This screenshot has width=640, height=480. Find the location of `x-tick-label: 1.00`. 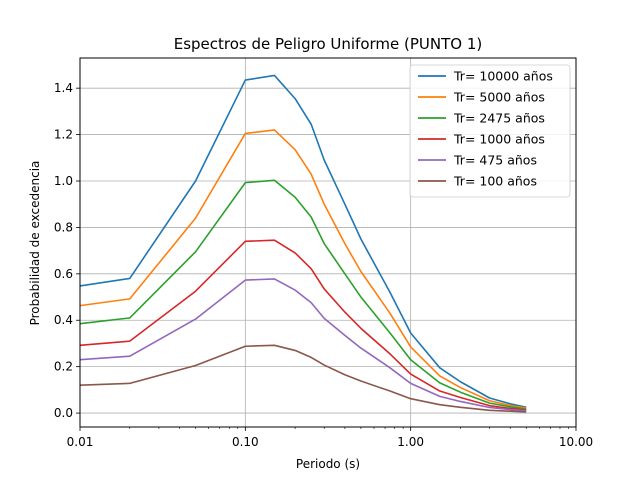

x-tick-label: 1.00 is located at coordinates (410, 442).